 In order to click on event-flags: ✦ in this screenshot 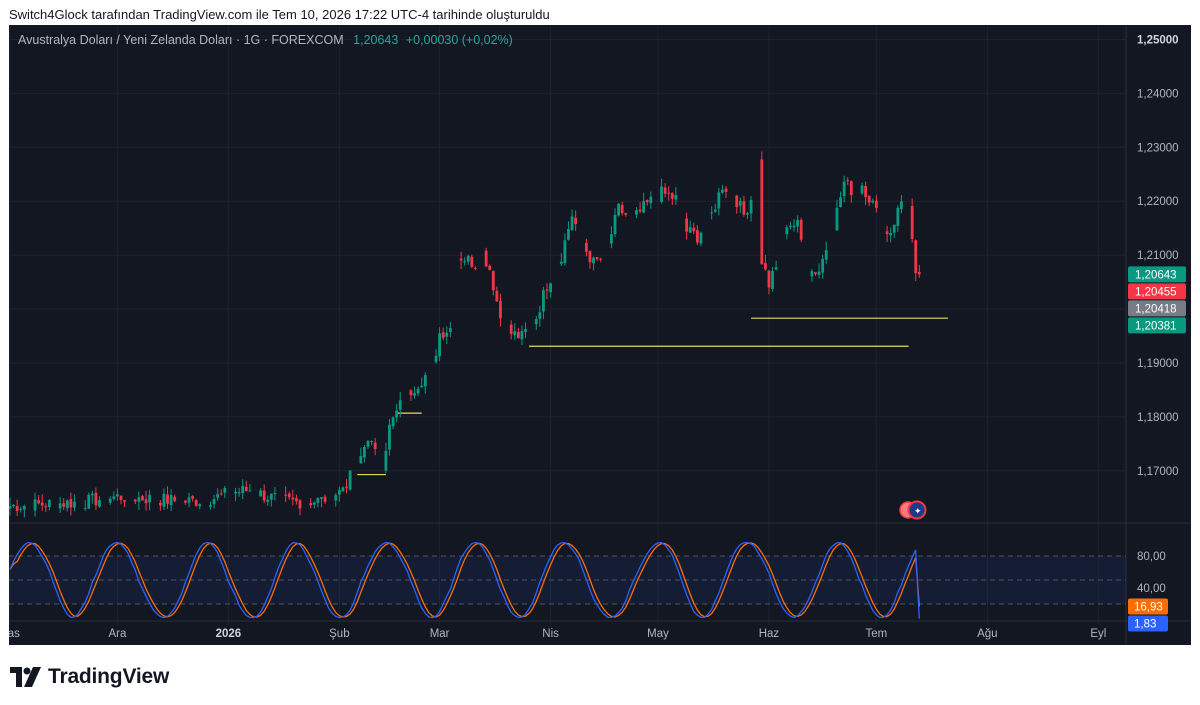, I will do `click(913, 510)`.